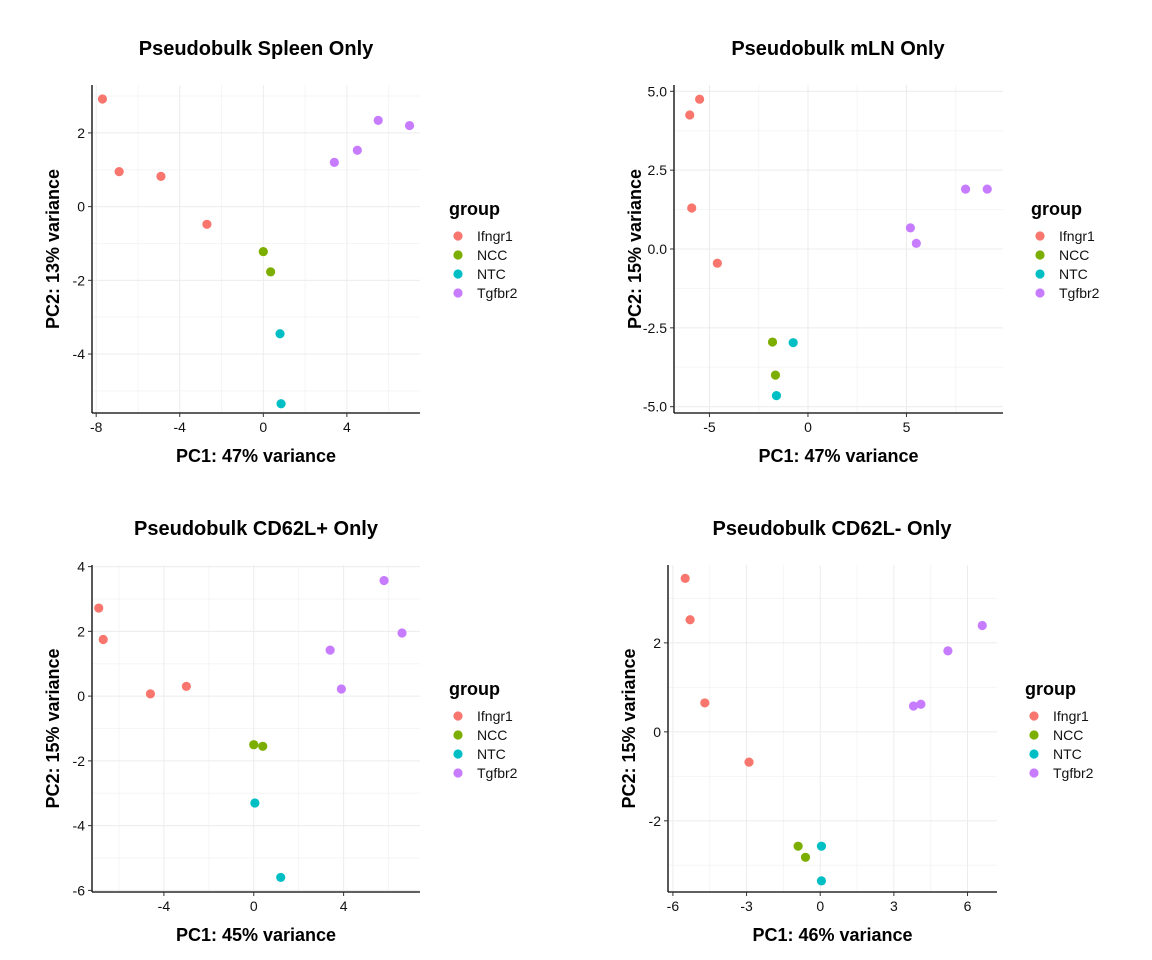 The width and height of the screenshot is (1152, 960). Describe the element at coordinates (79, 280) in the screenshot. I see `y-tick-label: -2` at that location.